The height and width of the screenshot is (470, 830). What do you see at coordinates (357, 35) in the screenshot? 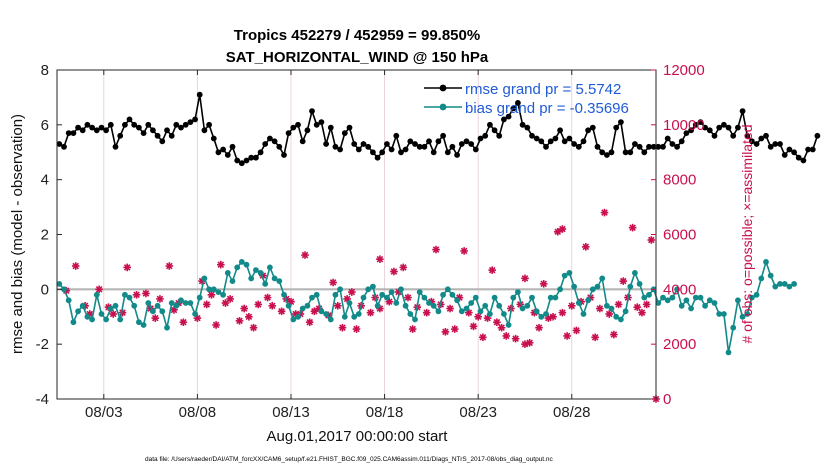
I see `chart-title-line-1: Tropics 452279 / 452959 = 99.850%` at bounding box center [357, 35].